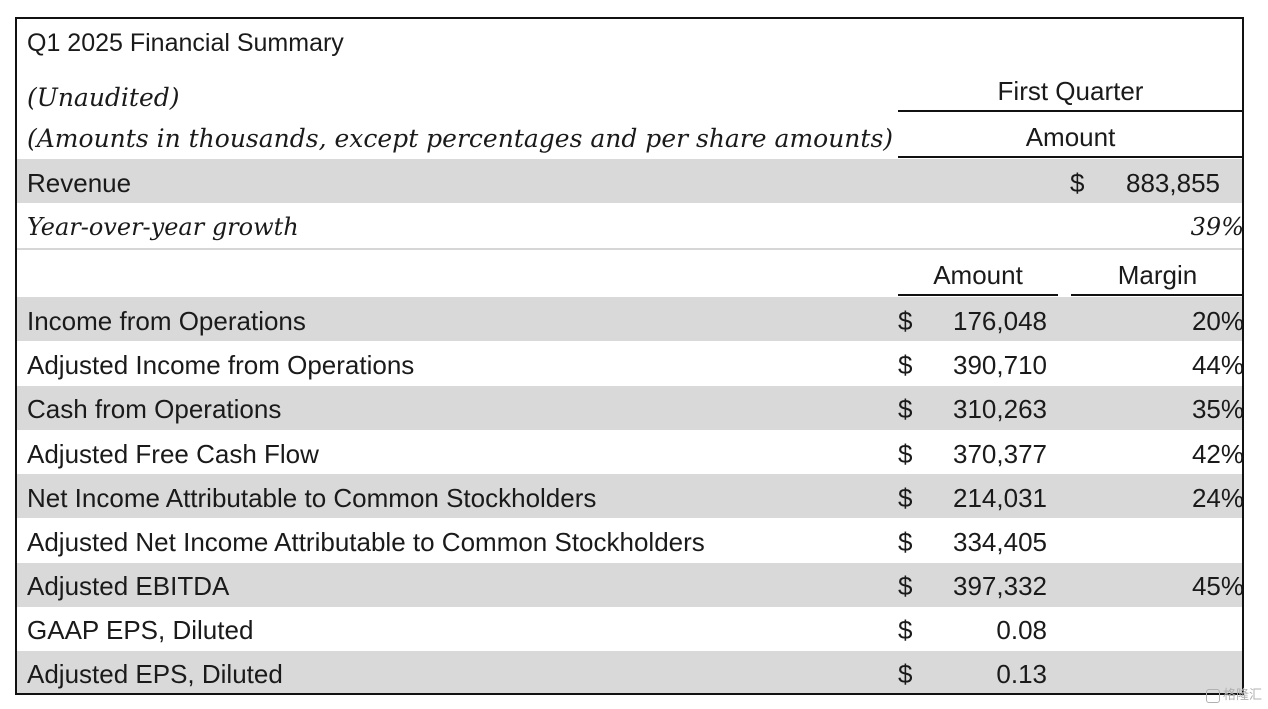 Image resolution: width=1268 pixels, height=709 pixels. What do you see at coordinates (185, 43) in the screenshot?
I see `table-title: Q1 2025 Financial Summary` at bounding box center [185, 43].